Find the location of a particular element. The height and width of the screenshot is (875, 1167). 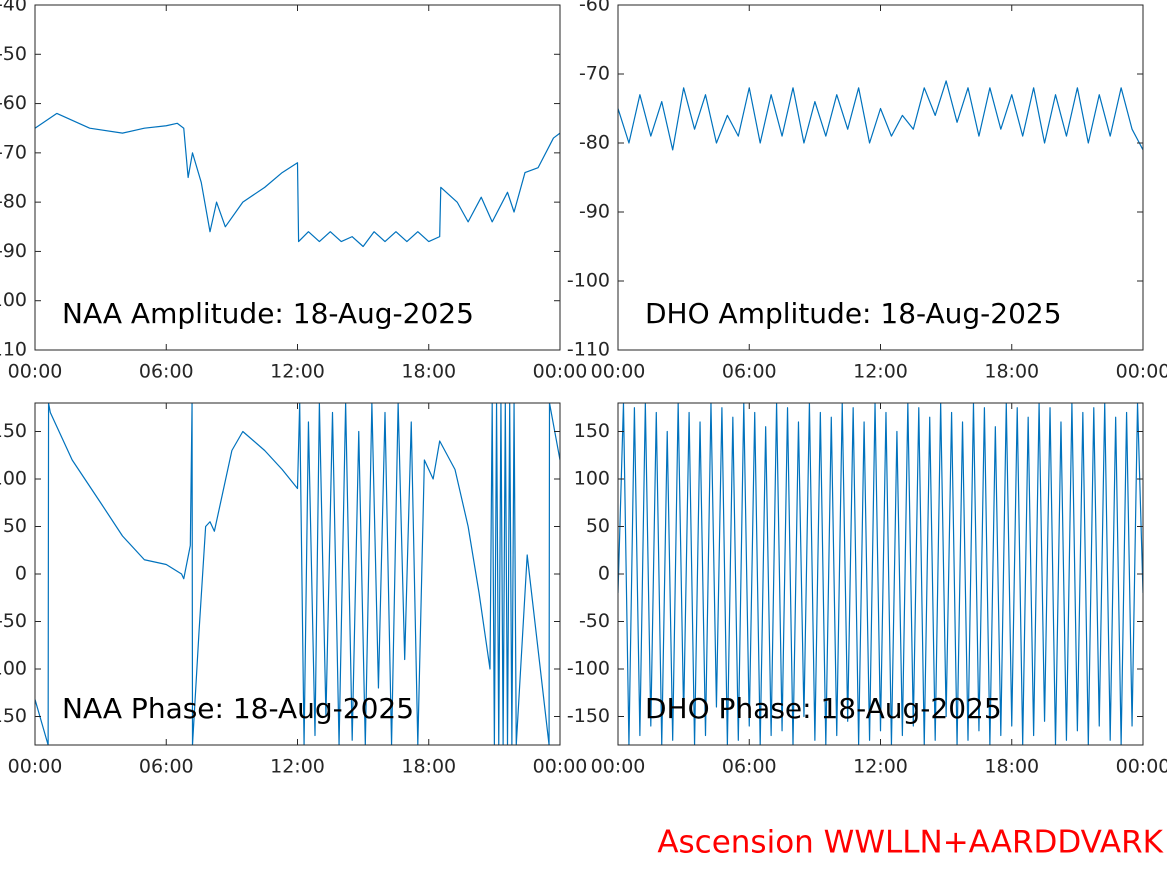

annotation: NAA Amplitude: 18-Aug-2025 is located at coordinates (268, 313).